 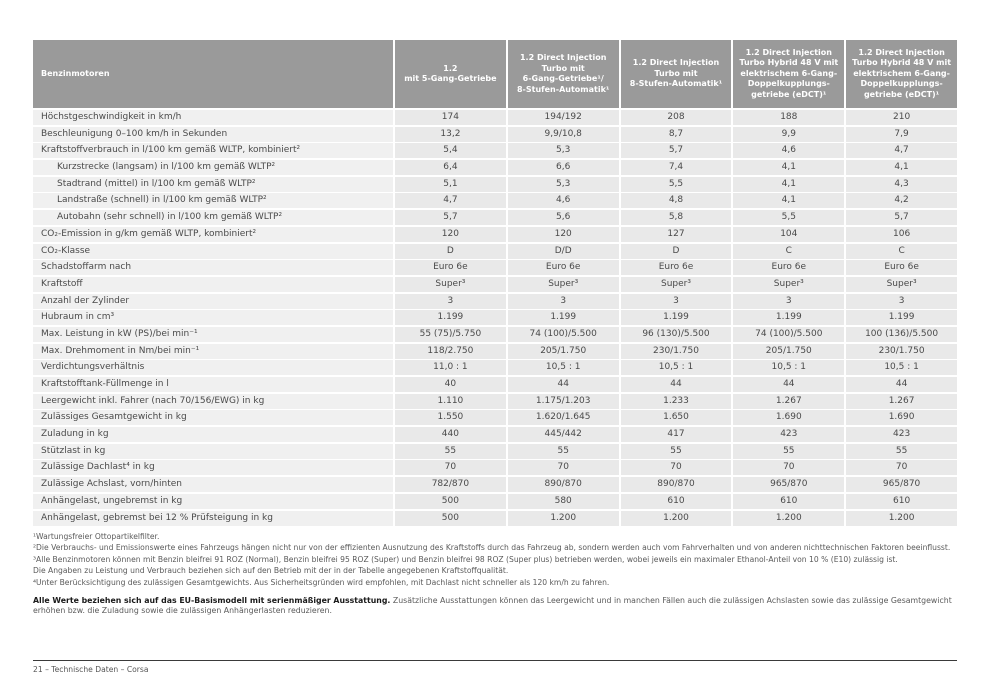 What do you see at coordinates (676, 351) in the screenshot?
I see `row-value: 230/1.750` at bounding box center [676, 351].